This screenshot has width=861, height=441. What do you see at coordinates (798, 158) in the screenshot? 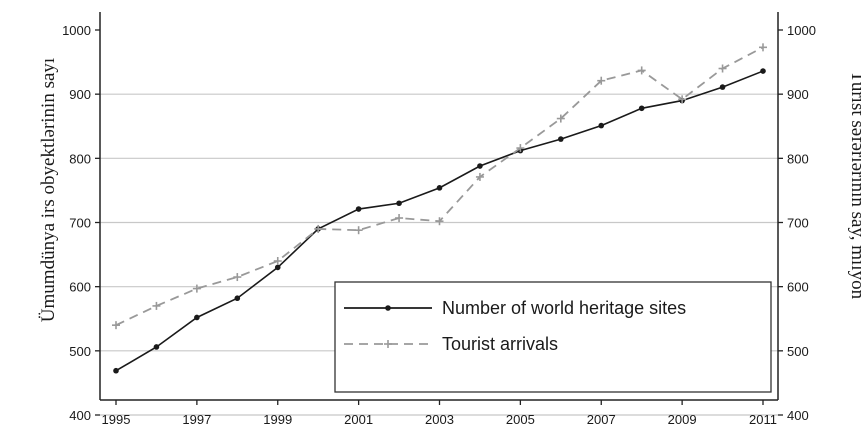
I see `y2-tick-label: 800` at bounding box center [798, 158].